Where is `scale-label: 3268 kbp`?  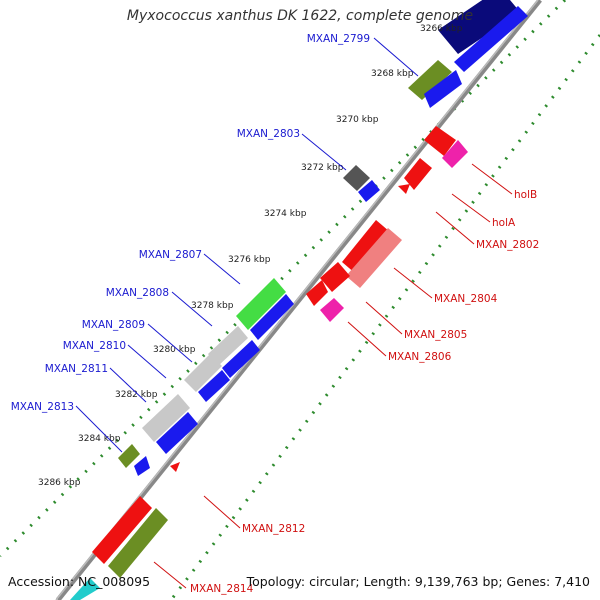 scale-label: 3268 kbp is located at coordinates (392, 74).